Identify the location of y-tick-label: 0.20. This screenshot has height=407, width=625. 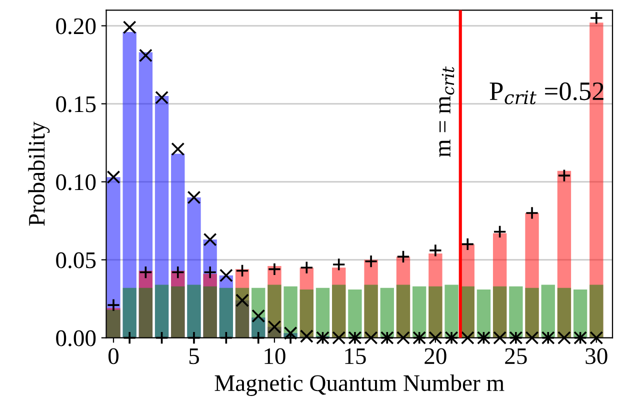
(76, 26).